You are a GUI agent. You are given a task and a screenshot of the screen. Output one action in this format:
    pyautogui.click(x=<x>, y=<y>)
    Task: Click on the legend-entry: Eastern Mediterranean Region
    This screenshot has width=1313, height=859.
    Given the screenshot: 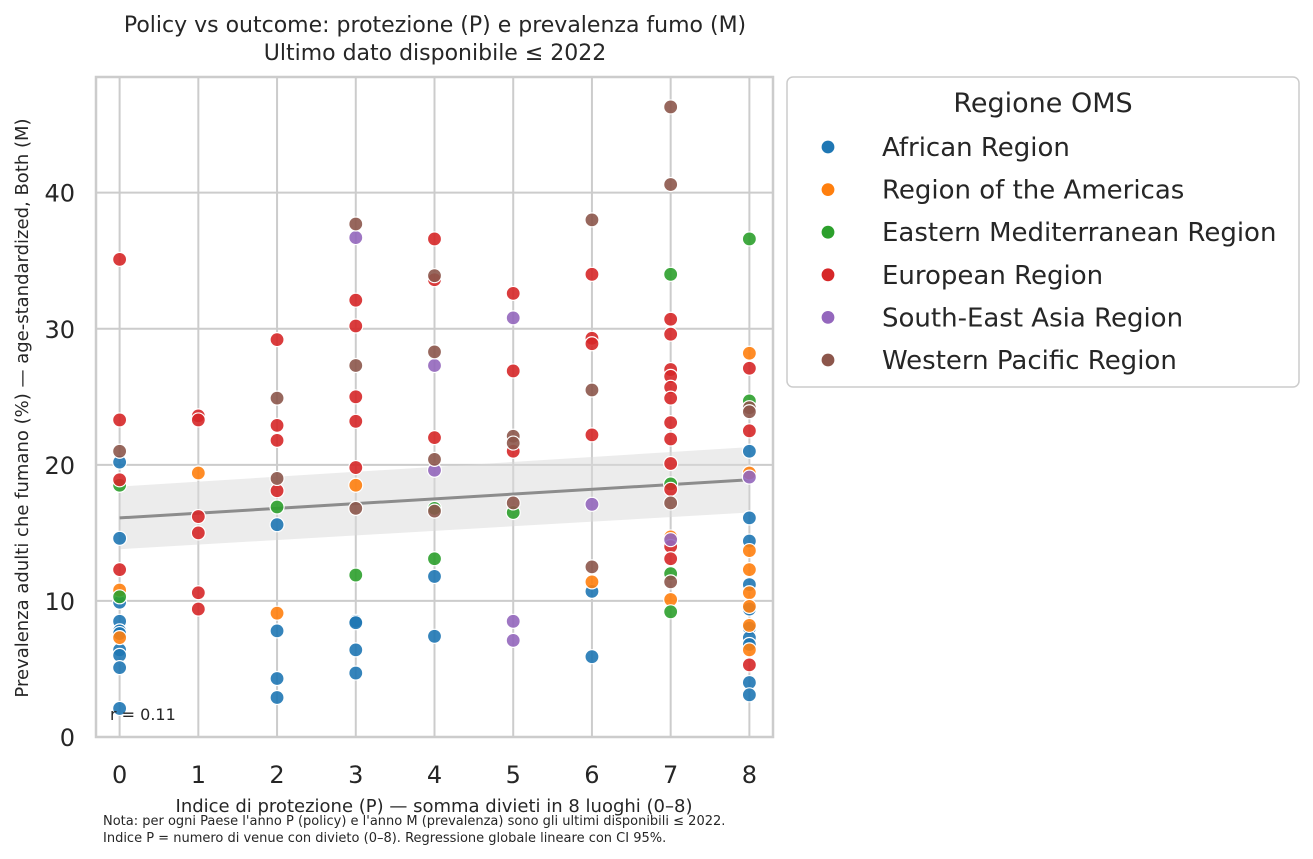 What is the action you would take?
    pyautogui.click(x=1079, y=233)
    